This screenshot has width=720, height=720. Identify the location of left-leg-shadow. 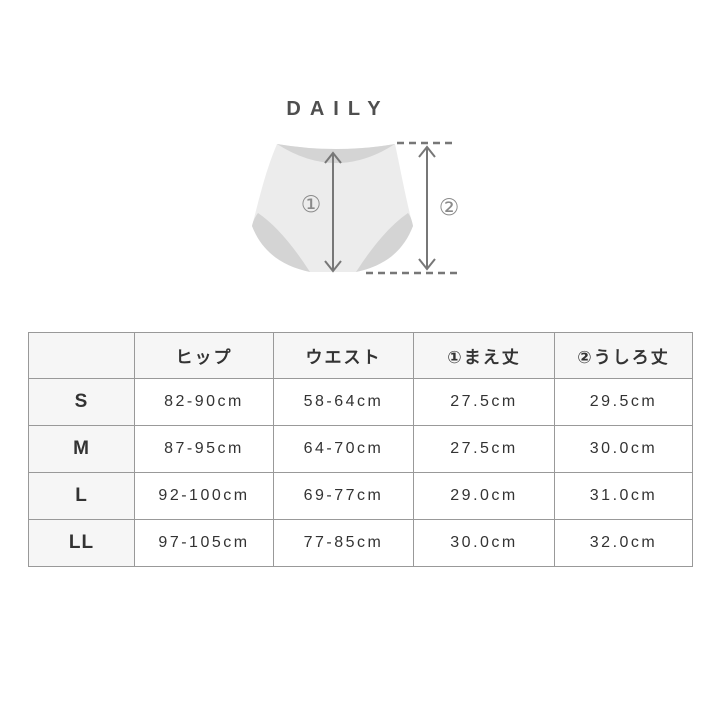
(281, 242).